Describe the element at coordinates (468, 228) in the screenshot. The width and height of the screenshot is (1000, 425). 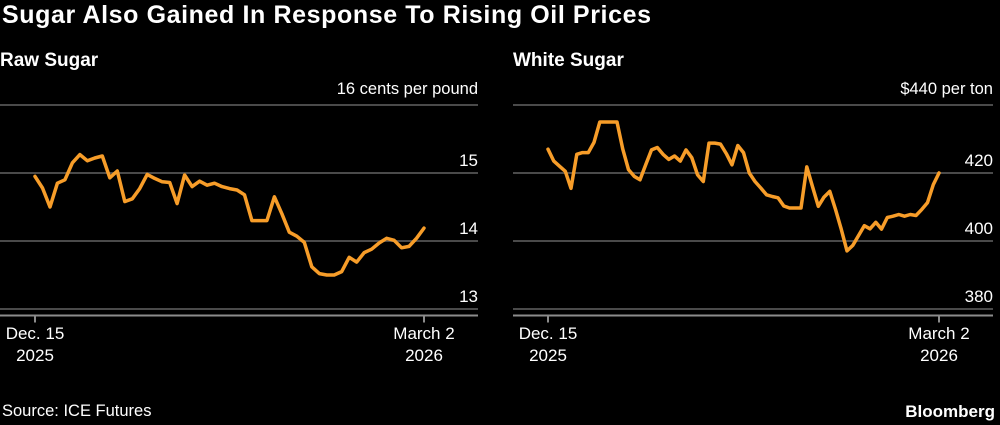
I see `y-axis-label: 14` at that location.